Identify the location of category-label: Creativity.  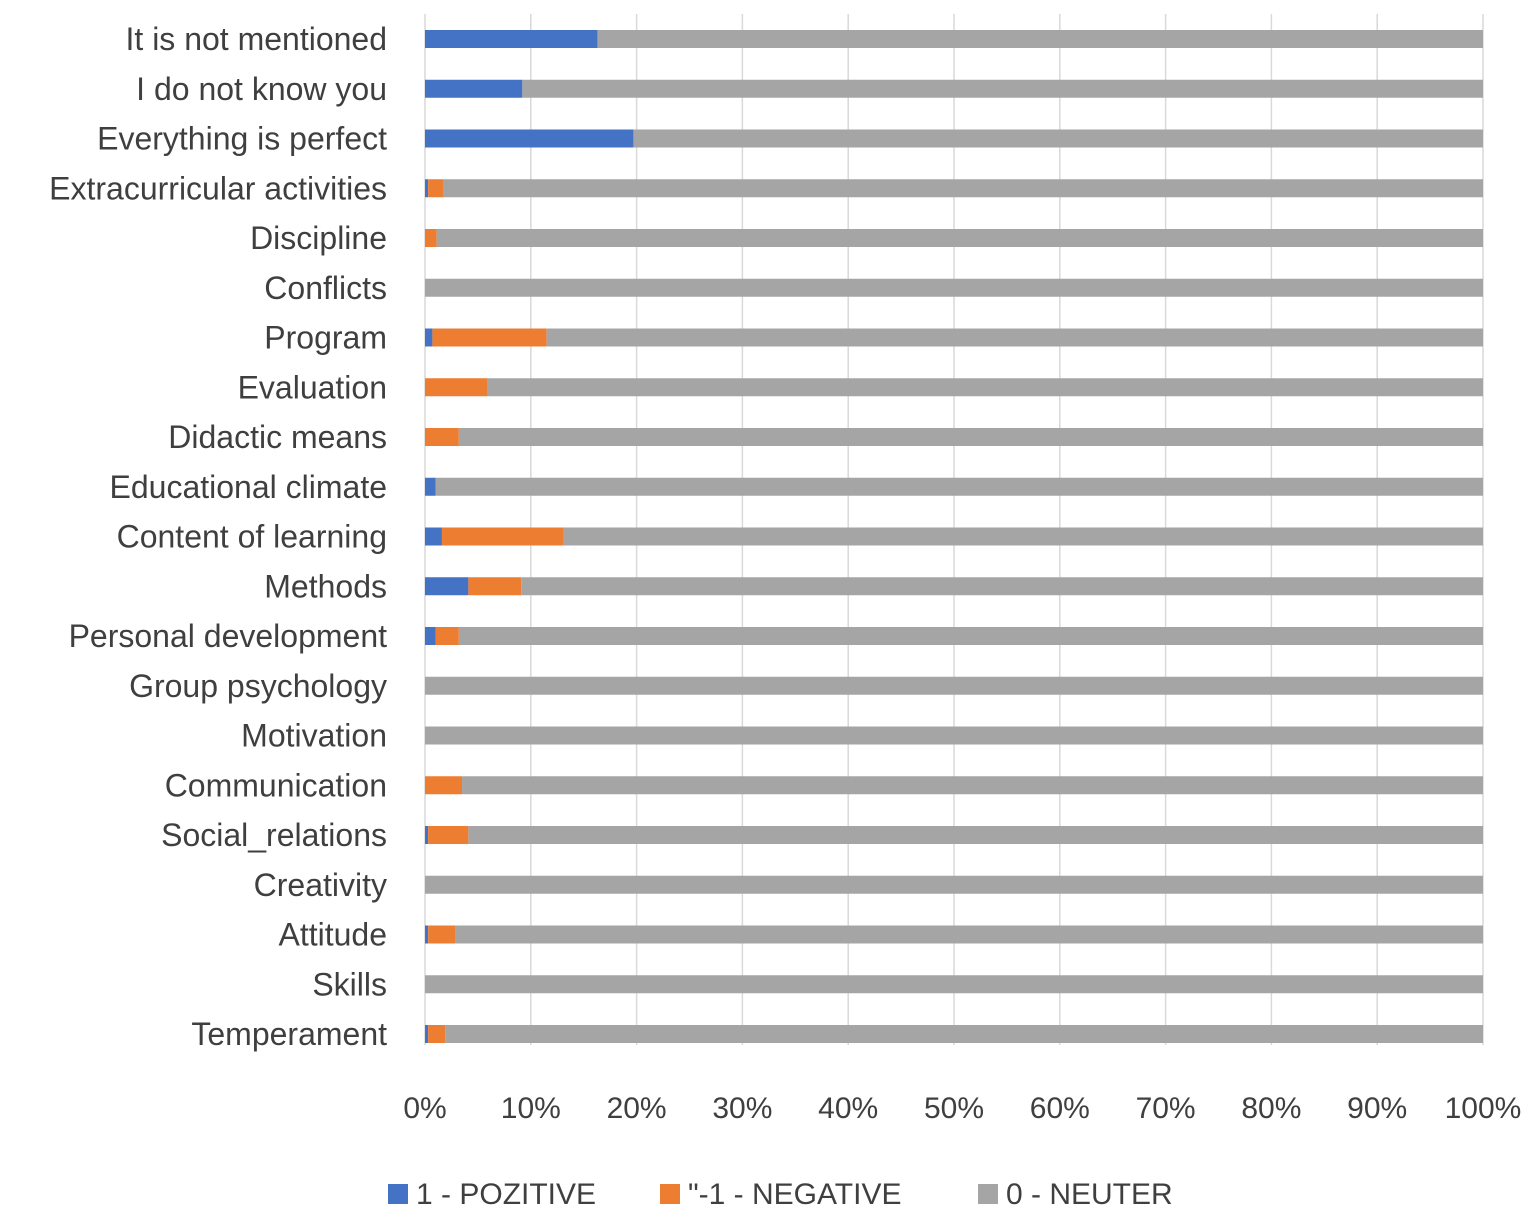
(320, 885).